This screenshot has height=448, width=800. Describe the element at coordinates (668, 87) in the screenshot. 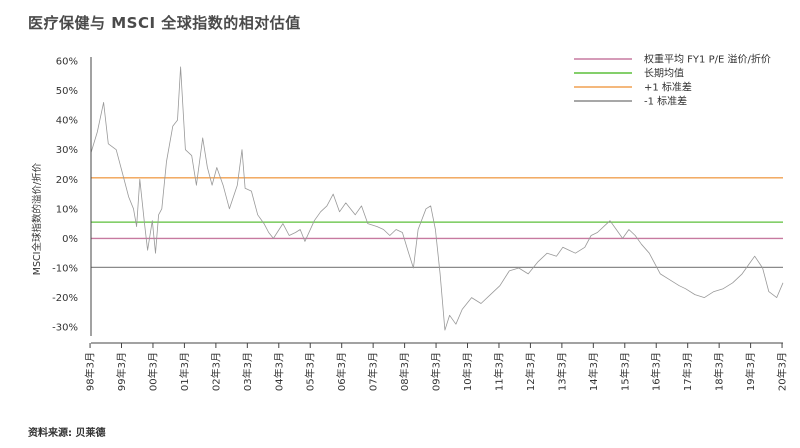

I see `legend-label: +1 标准差` at that location.